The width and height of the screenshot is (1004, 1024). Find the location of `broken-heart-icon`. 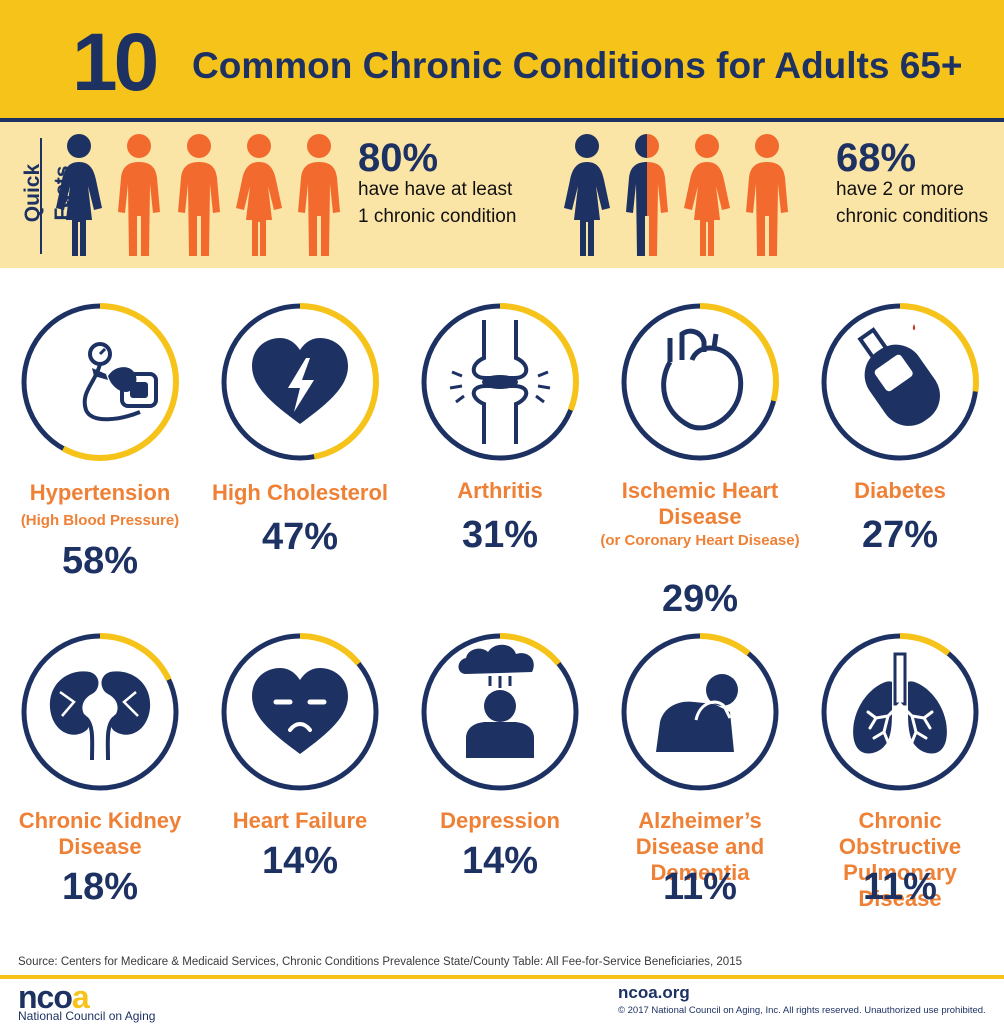

broken-heart-icon is located at coordinates (300, 381).